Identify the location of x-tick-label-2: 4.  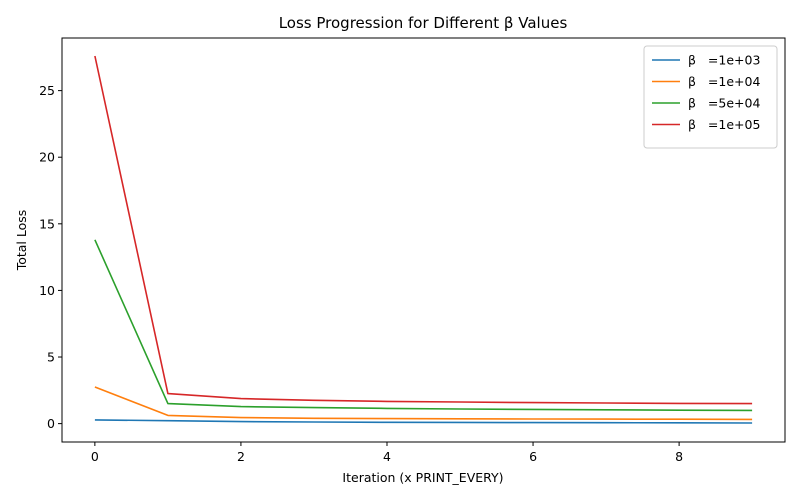
(387, 456).